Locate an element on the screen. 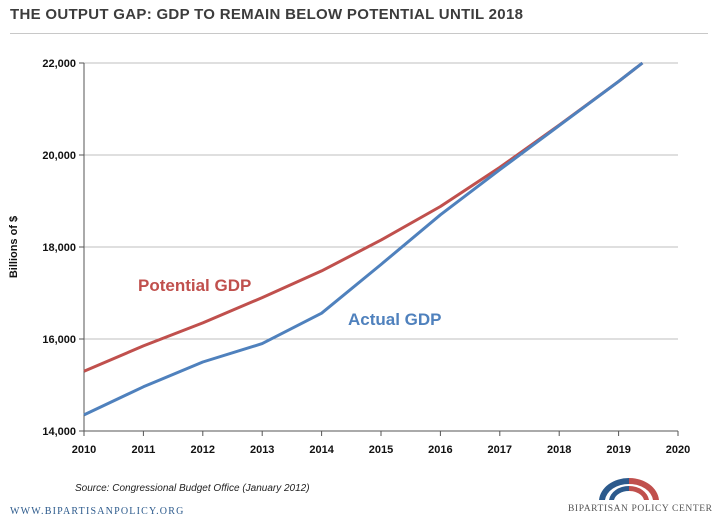 Image resolution: width=716 pixels, height=523 pixels. y-tick-label: 18,000 is located at coordinates (59, 248).